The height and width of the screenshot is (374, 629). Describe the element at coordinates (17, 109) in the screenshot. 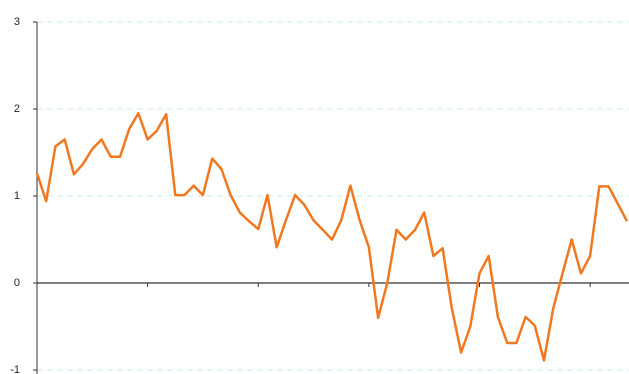

I see `y-tick-label: 2` at that location.